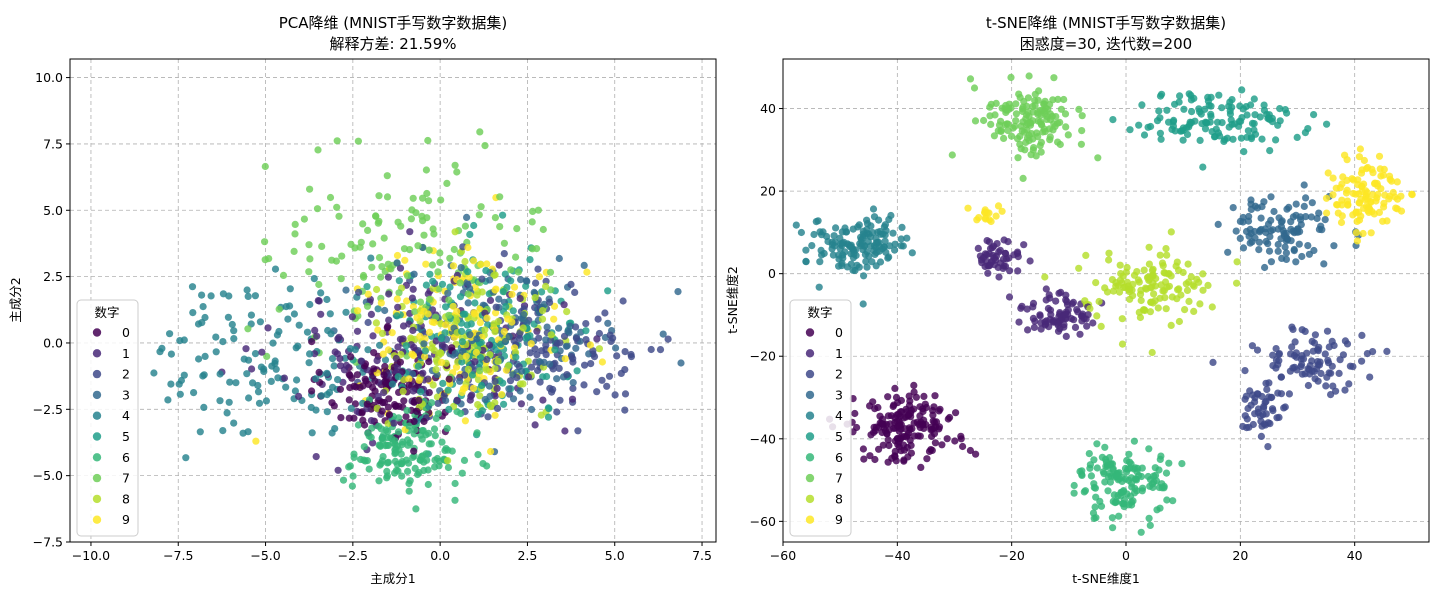 The width and height of the screenshot is (1442, 604). What do you see at coordinates (763, 521) in the screenshot?
I see `tsne-y-tick-label: −60` at bounding box center [763, 521].